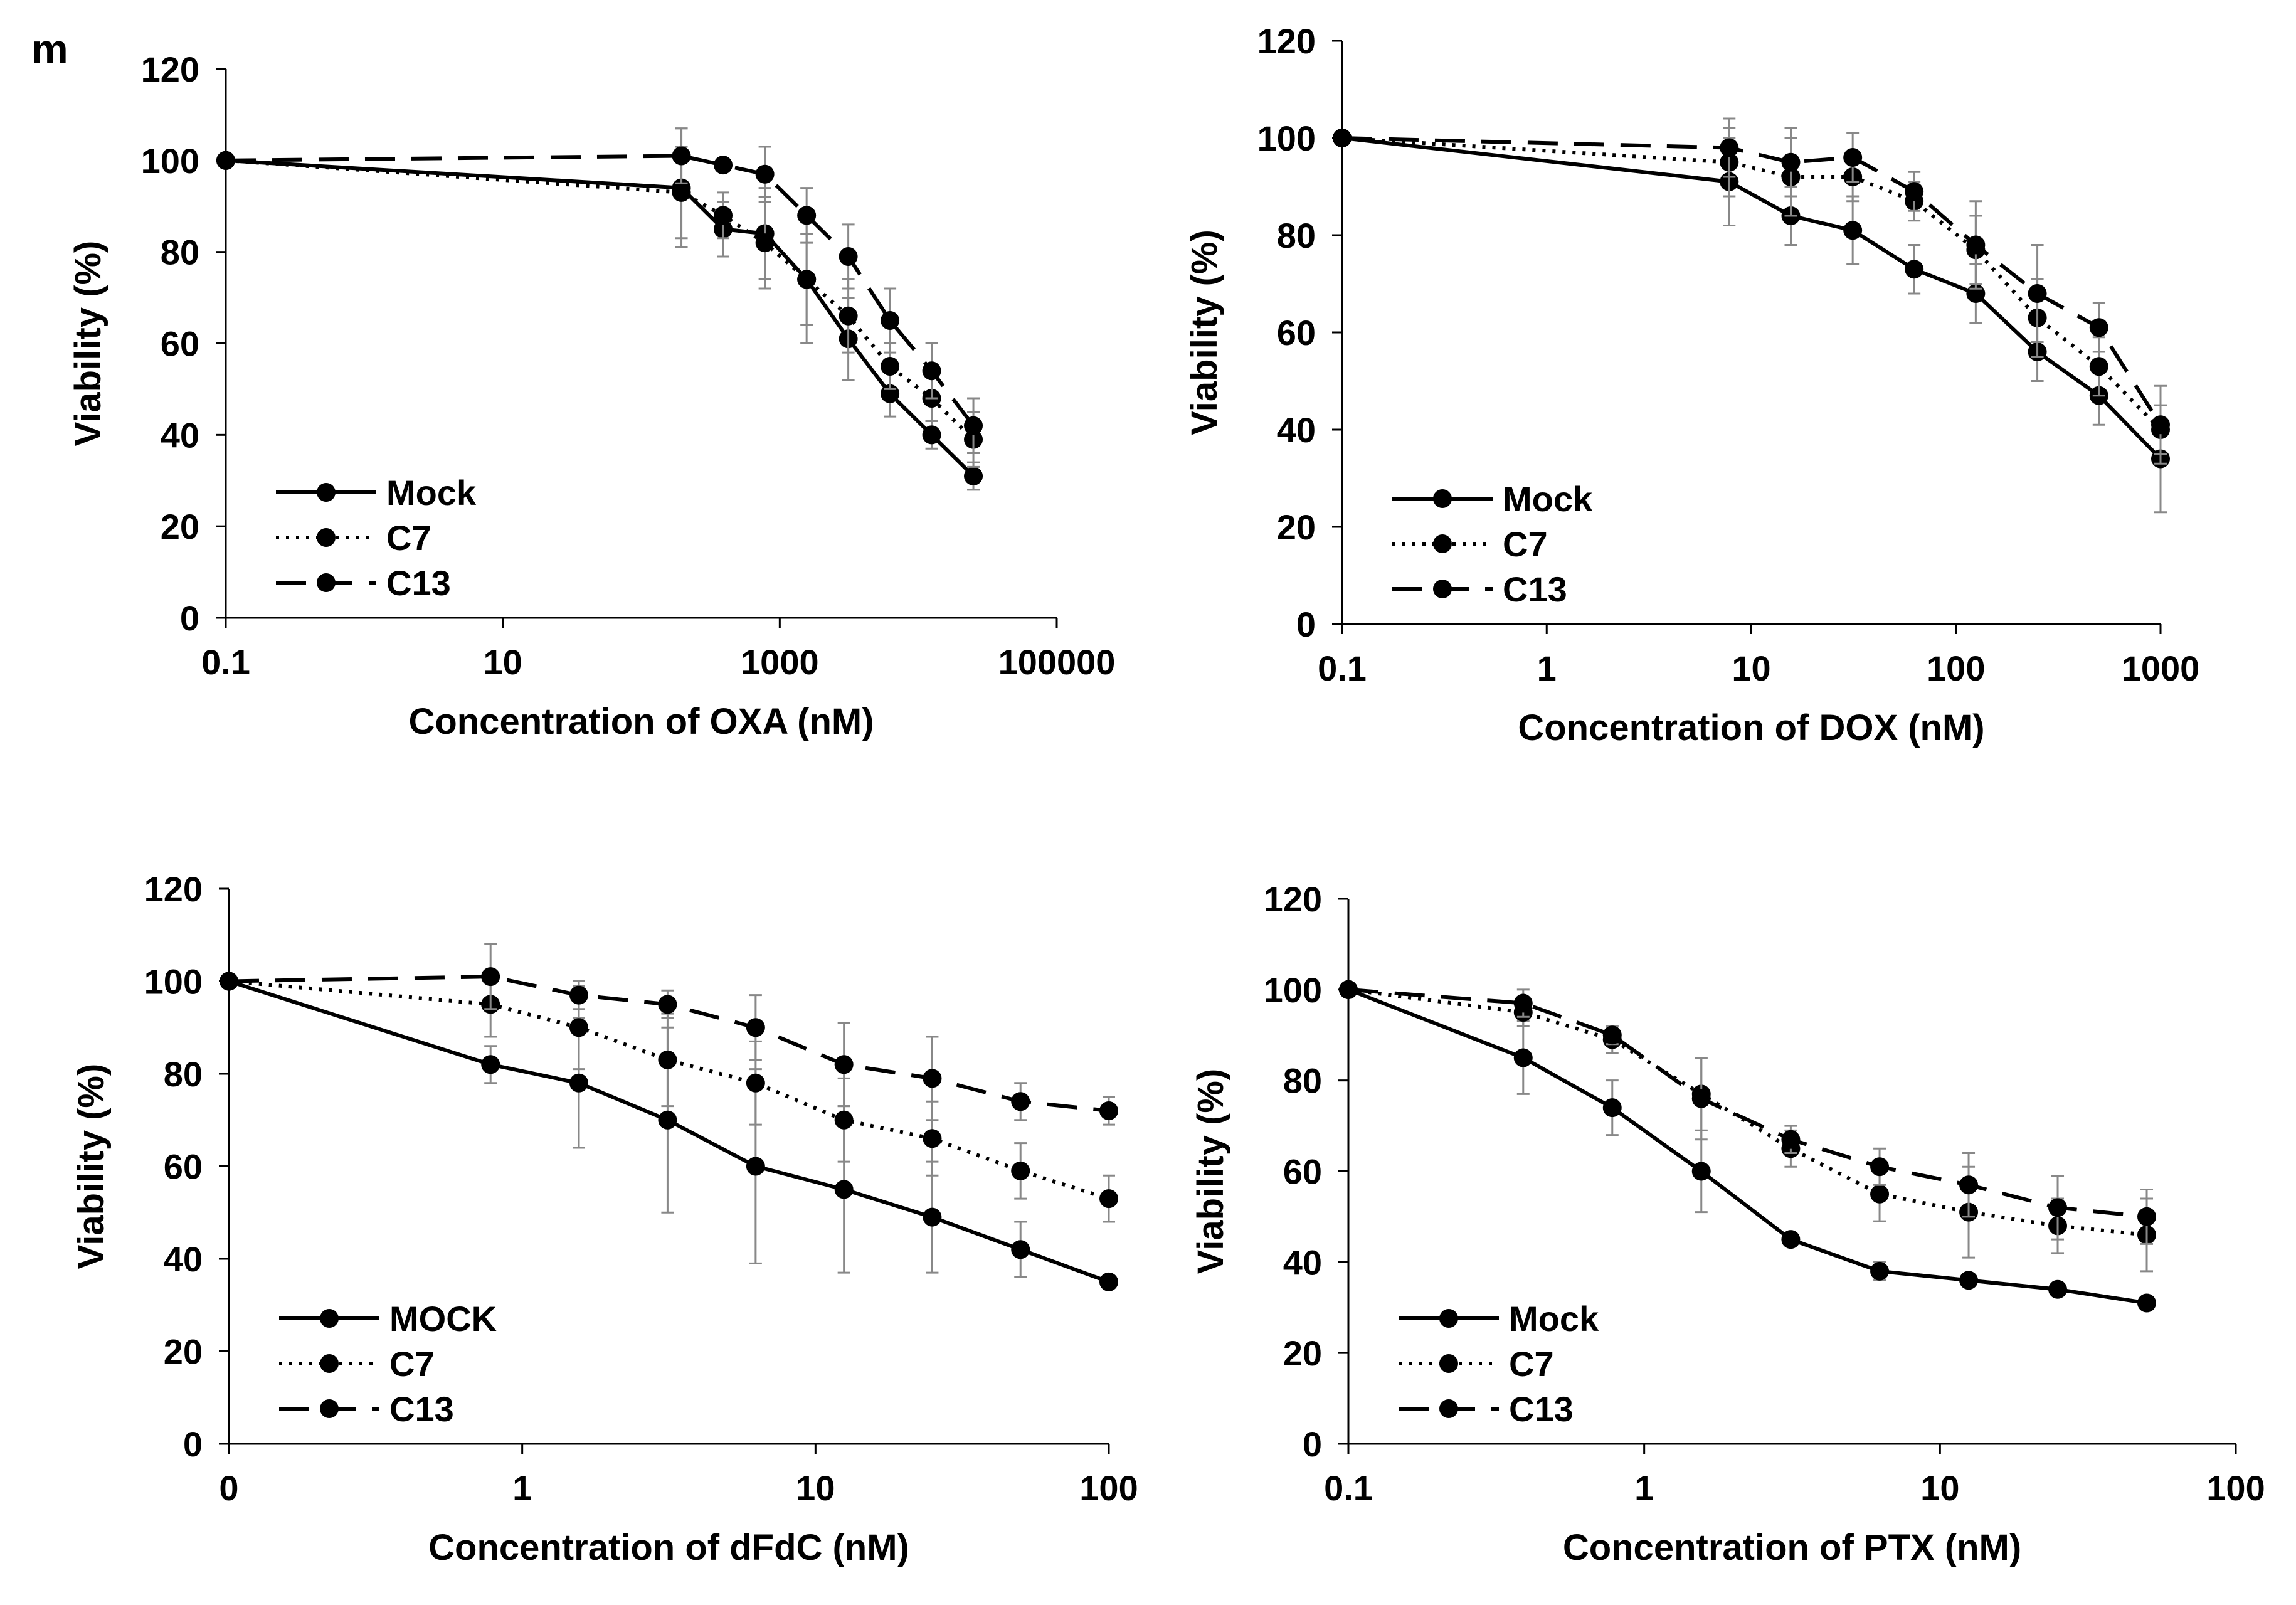  Describe the element at coordinates (1792, 1548) in the screenshot. I see `x-axis-title: Concentration of PTX (nM)` at that location.